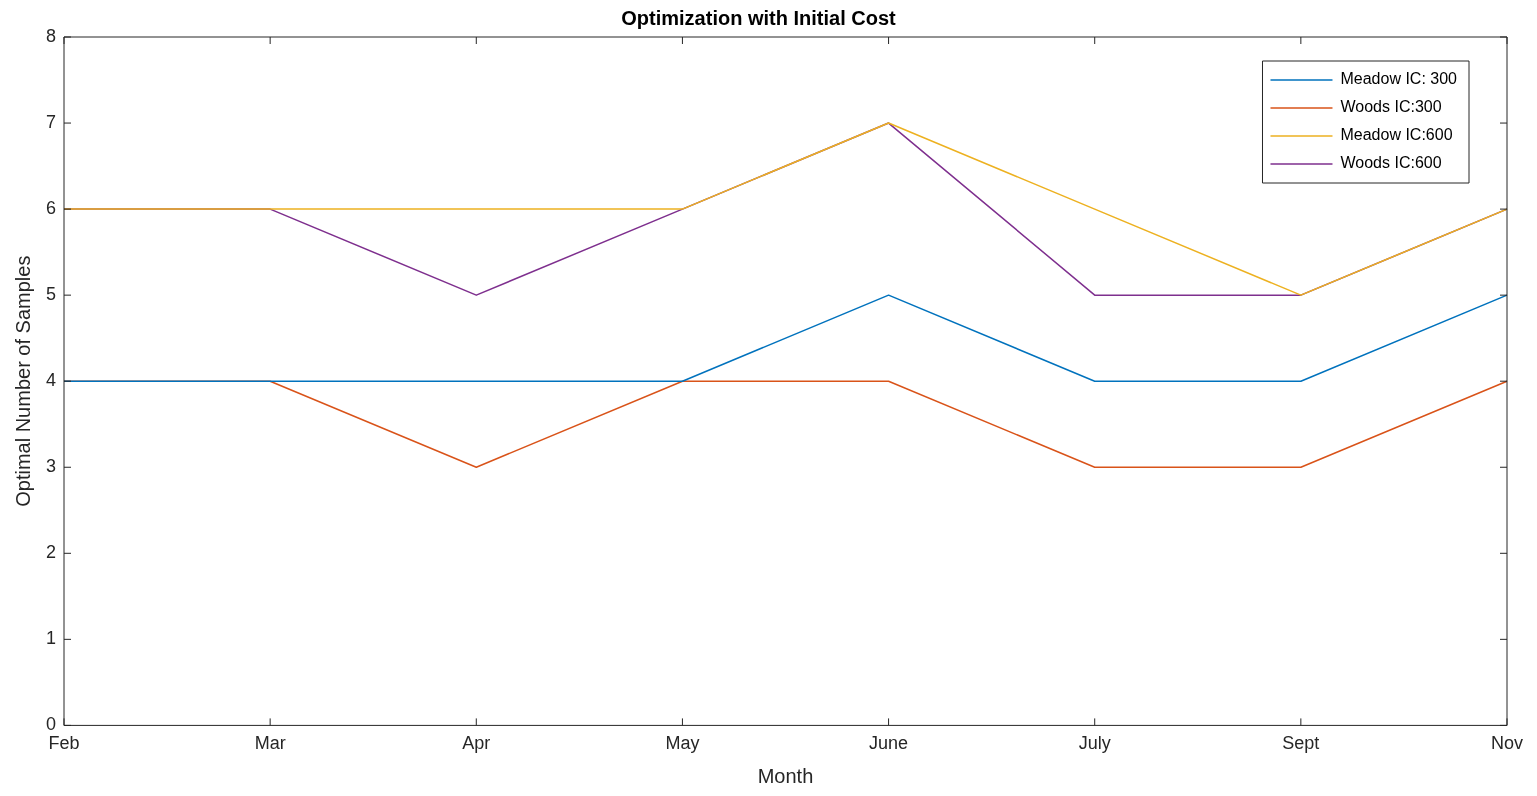 The width and height of the screenshot is (1537, 796). What do you see at coordinates (51, 552) in the screenshot?
I see `y-tick-label: 2` at bounding box center [51, 552].